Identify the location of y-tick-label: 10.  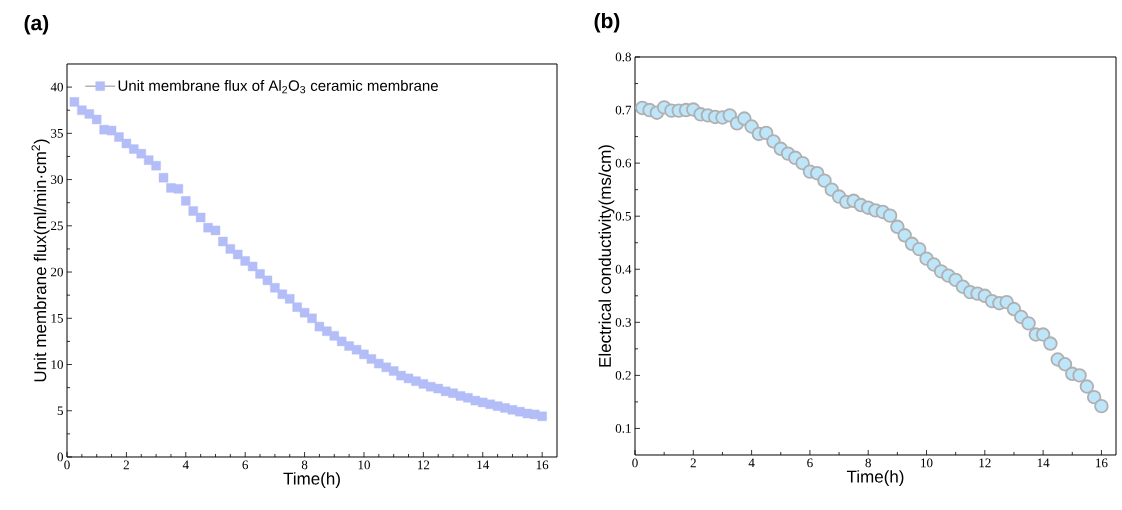
(57, 364).